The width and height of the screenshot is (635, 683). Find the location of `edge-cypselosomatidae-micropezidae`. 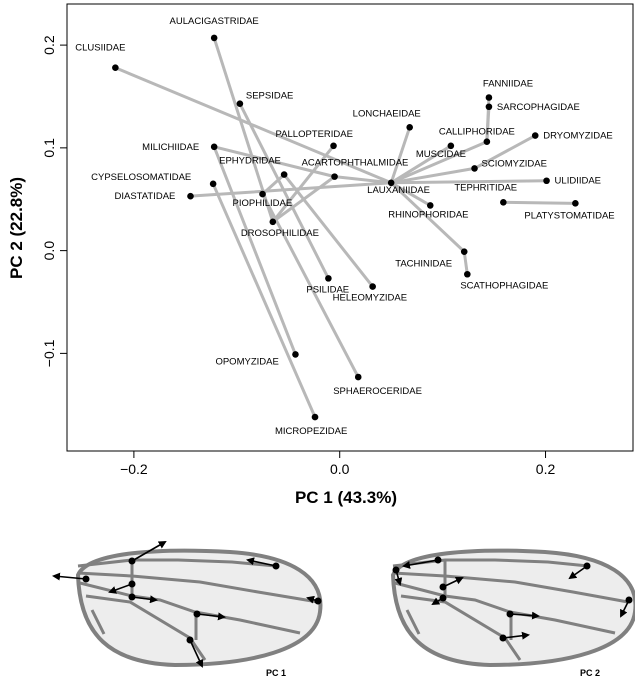

edge-cypselosomatidae-micropezidae is located at coordinates (264, 300).